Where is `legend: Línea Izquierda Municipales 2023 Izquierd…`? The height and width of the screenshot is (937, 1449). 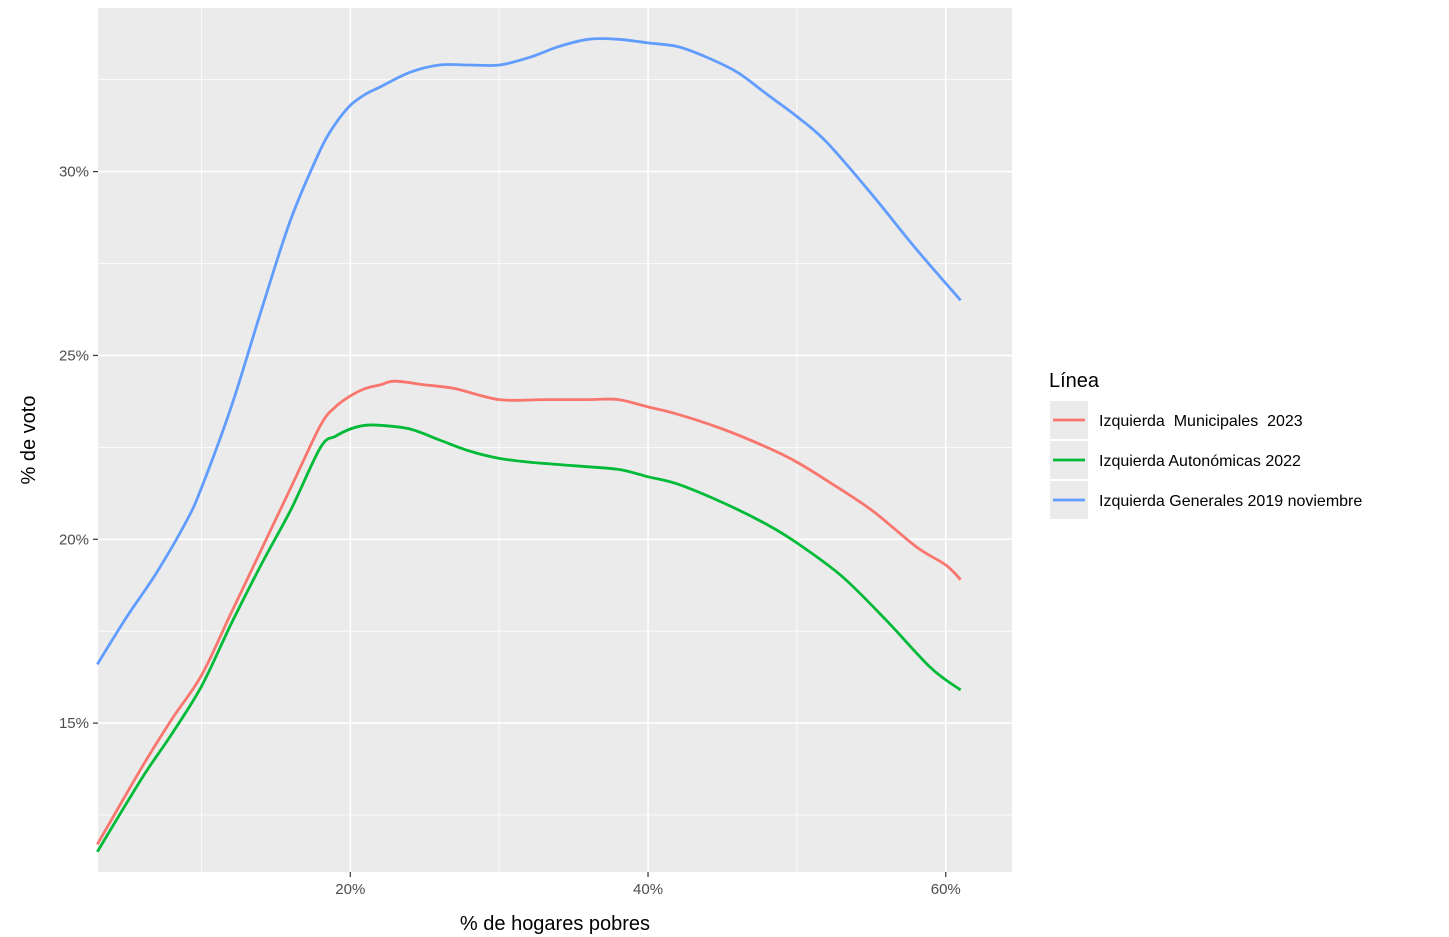
legend: Línea Izquierda Municipales 2023 Izquierd… is located at coordinates (1205, 444).